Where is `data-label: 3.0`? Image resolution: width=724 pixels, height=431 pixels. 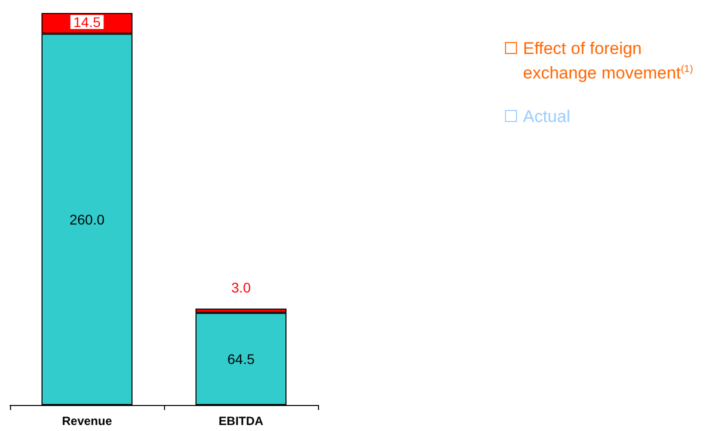
data-label: 3.0 is located at coordinates (241, 288).